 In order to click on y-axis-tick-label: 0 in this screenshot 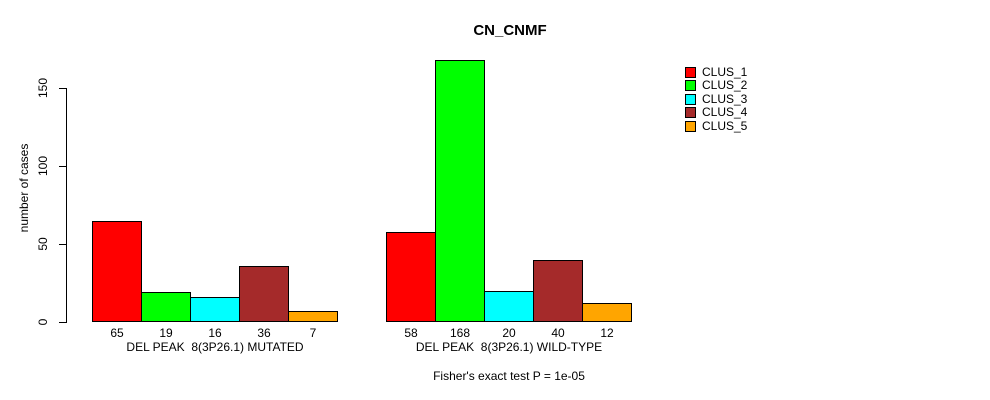, I will do `click(43, 322)`.